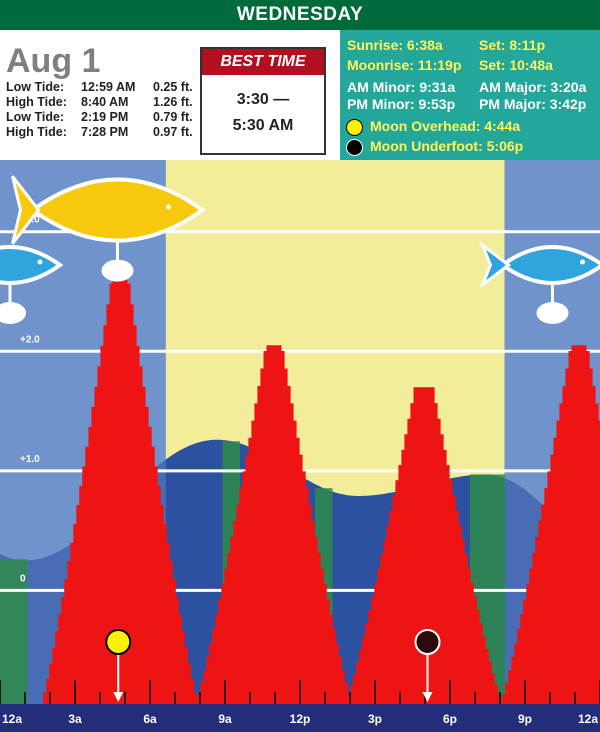  I want to click on tide-height: 0.97 ft., so click(173, 132).